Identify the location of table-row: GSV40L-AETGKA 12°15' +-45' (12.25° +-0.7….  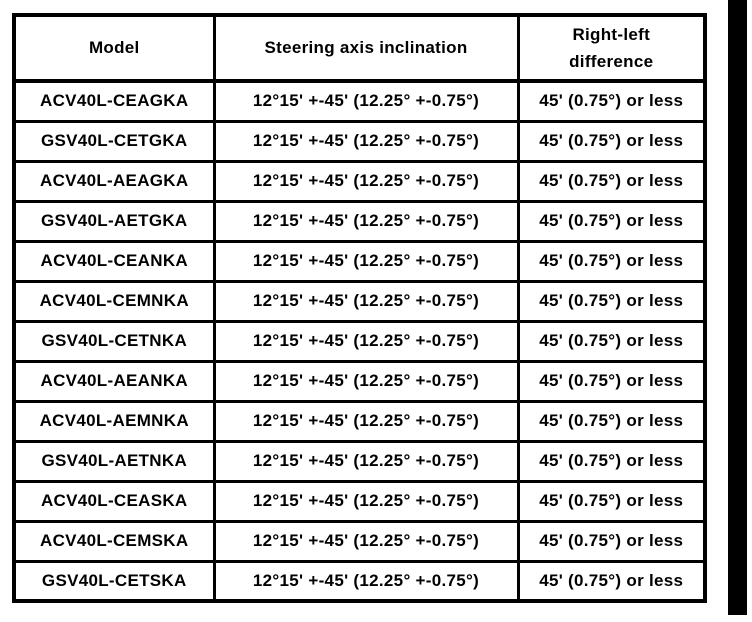
(359, 221).